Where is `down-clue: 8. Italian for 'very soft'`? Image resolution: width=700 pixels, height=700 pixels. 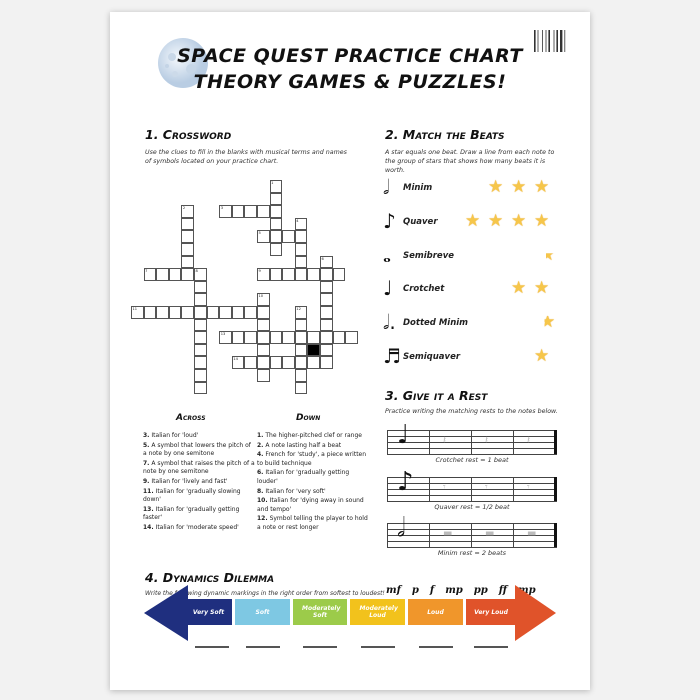 down-clue: 8. Italian for 'very soft' is located at coordinates (313, 492).